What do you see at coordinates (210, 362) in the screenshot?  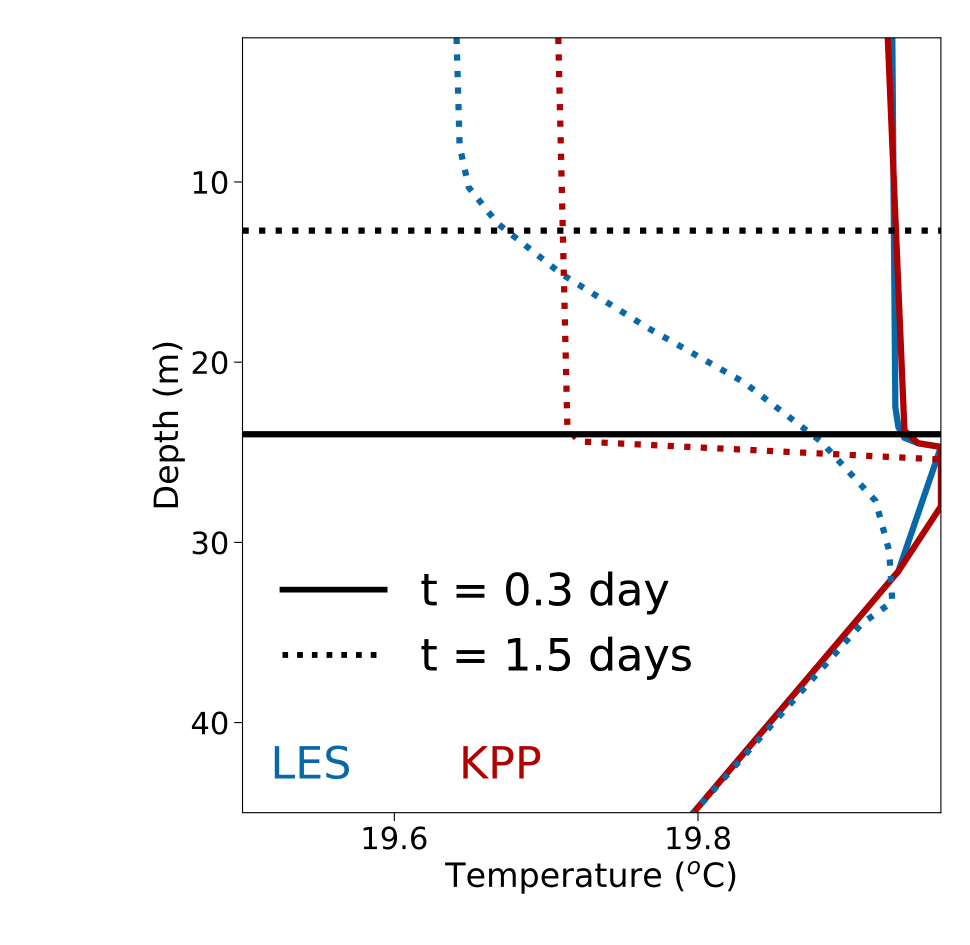 I see `y-tick-label: 20` at bounding box center [210, 362].